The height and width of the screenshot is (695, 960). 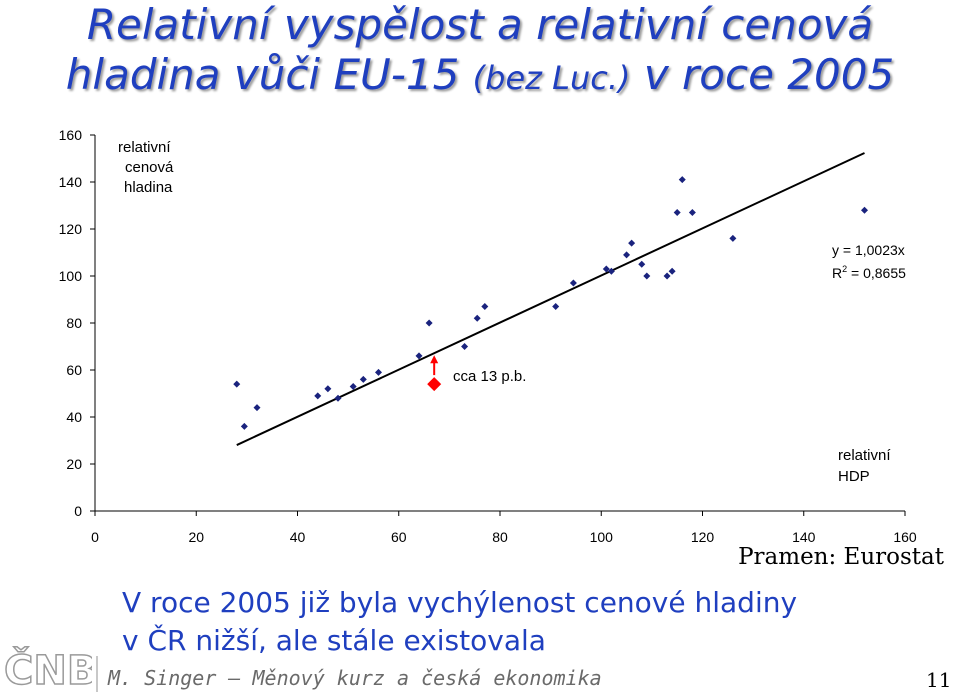 I want to click on x-tick-label: 100, so click(x=602, y=537).